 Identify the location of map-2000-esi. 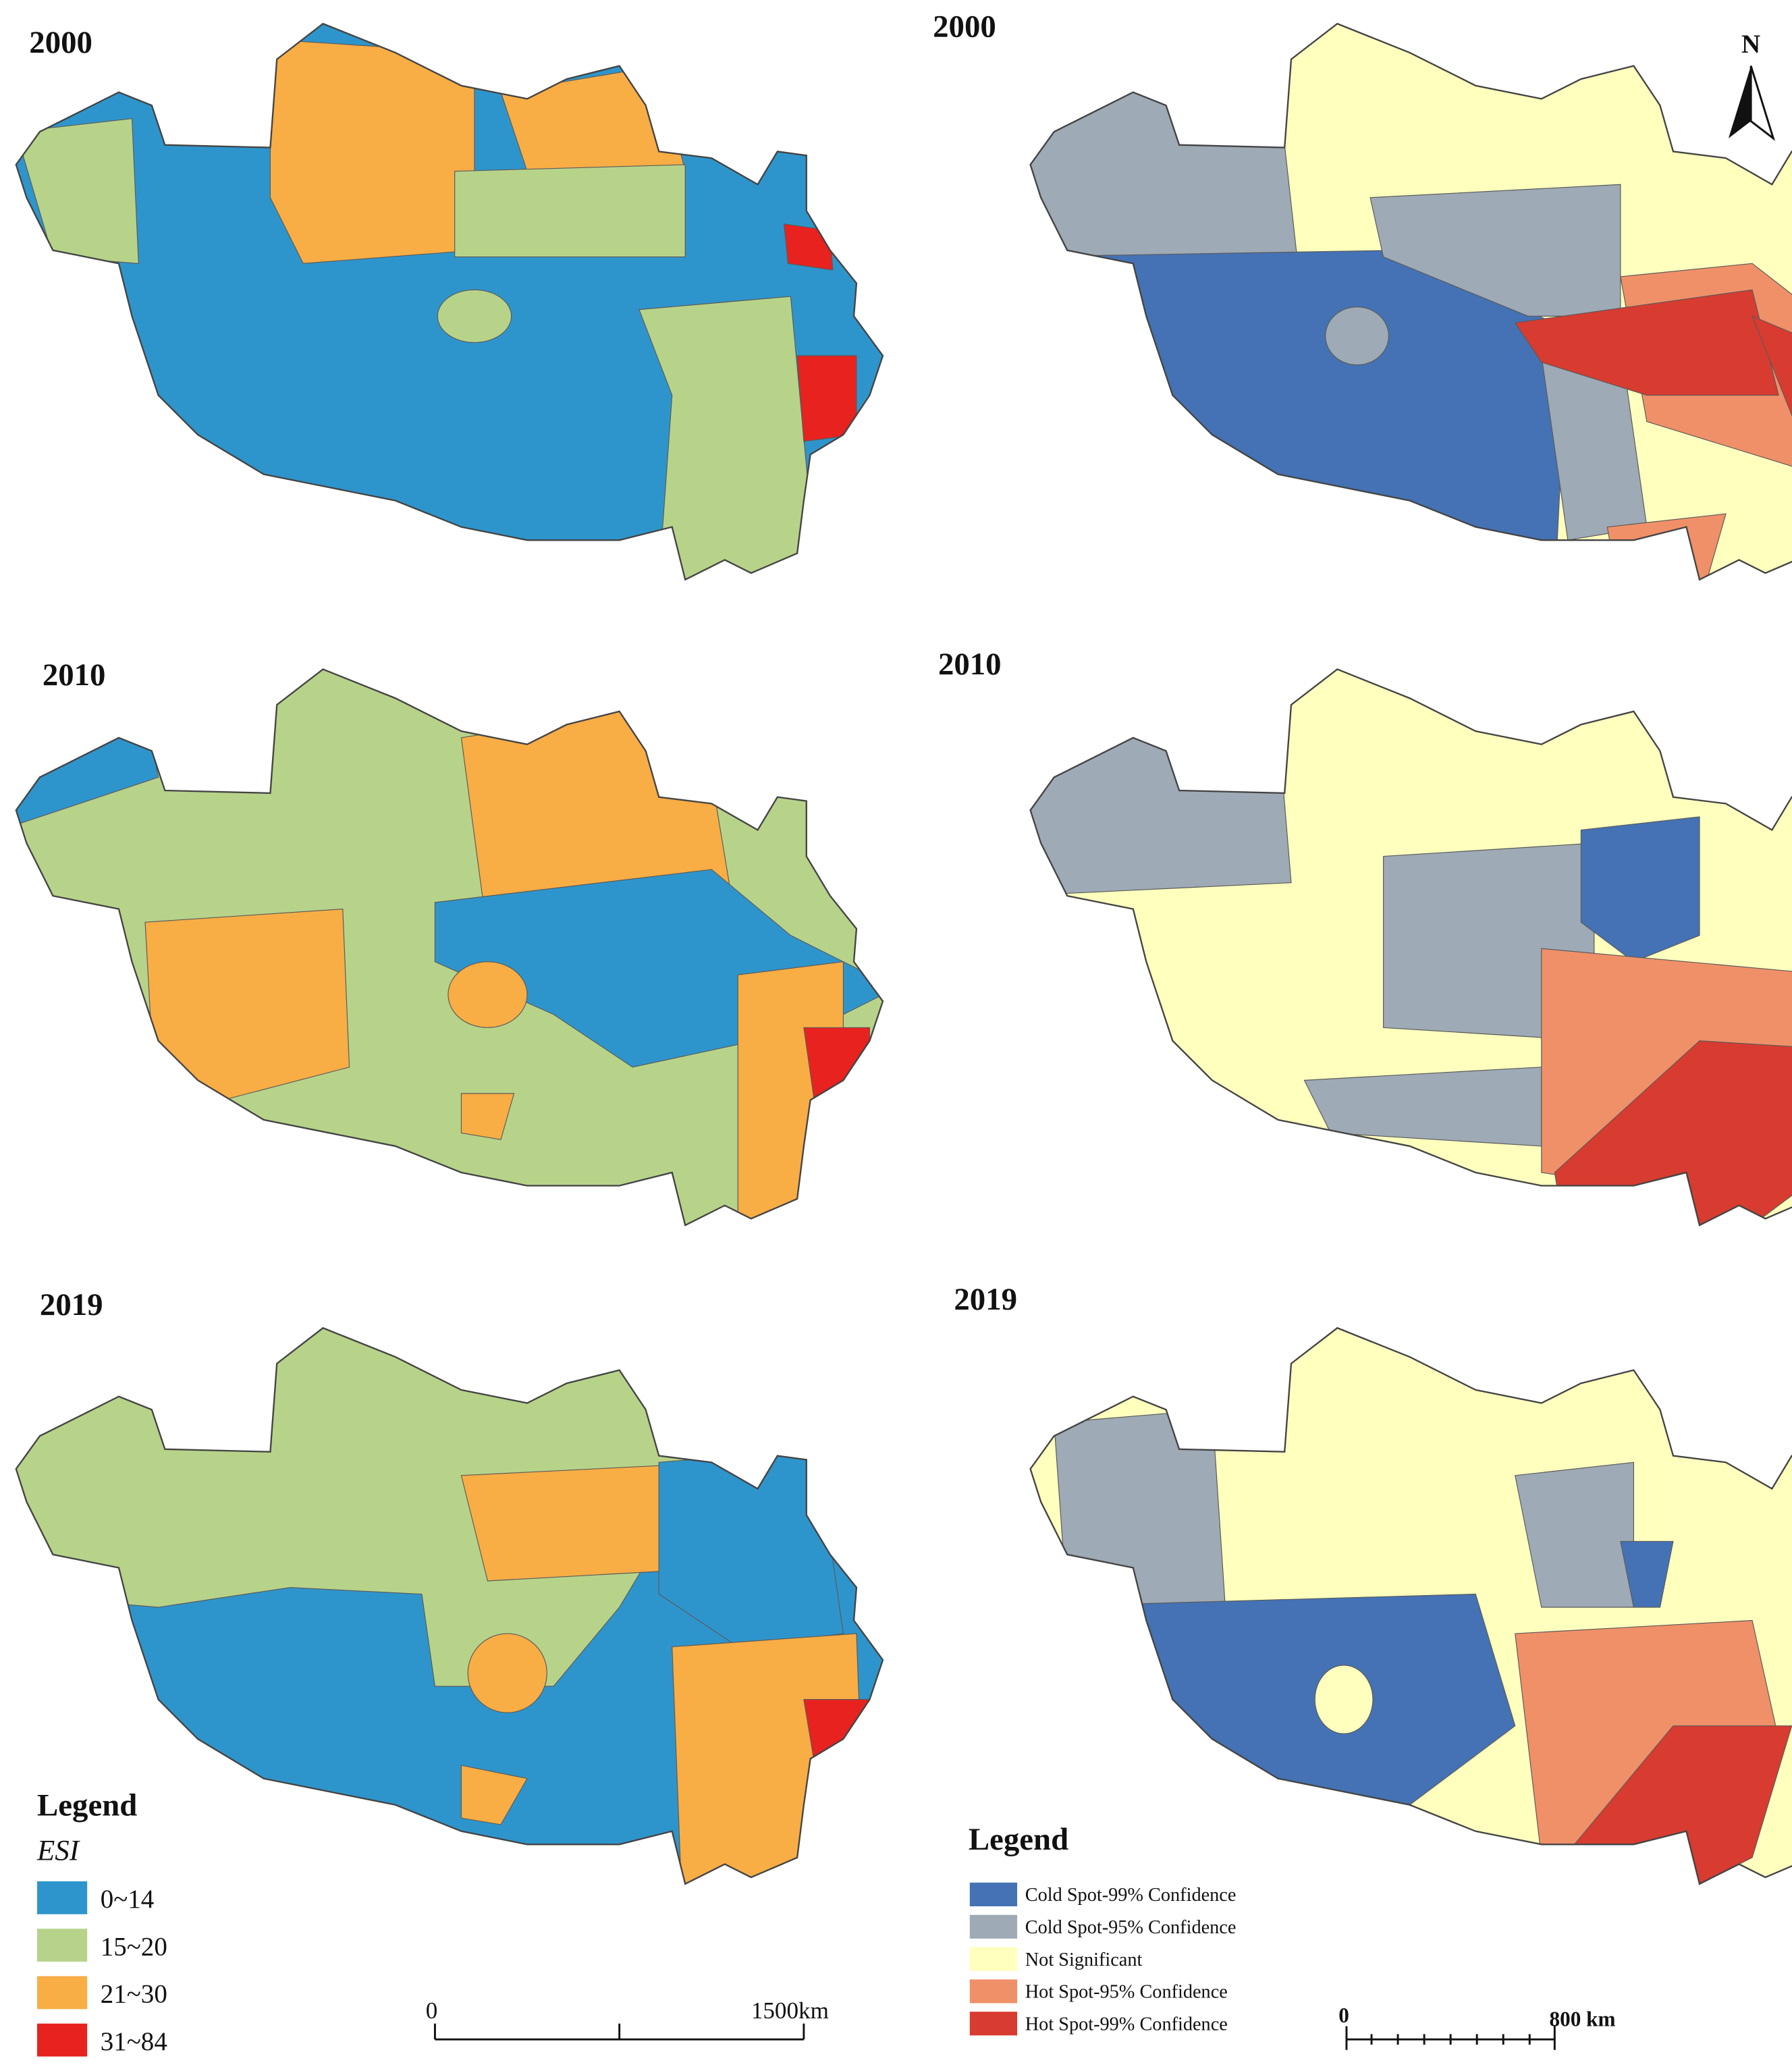
(449, 301).